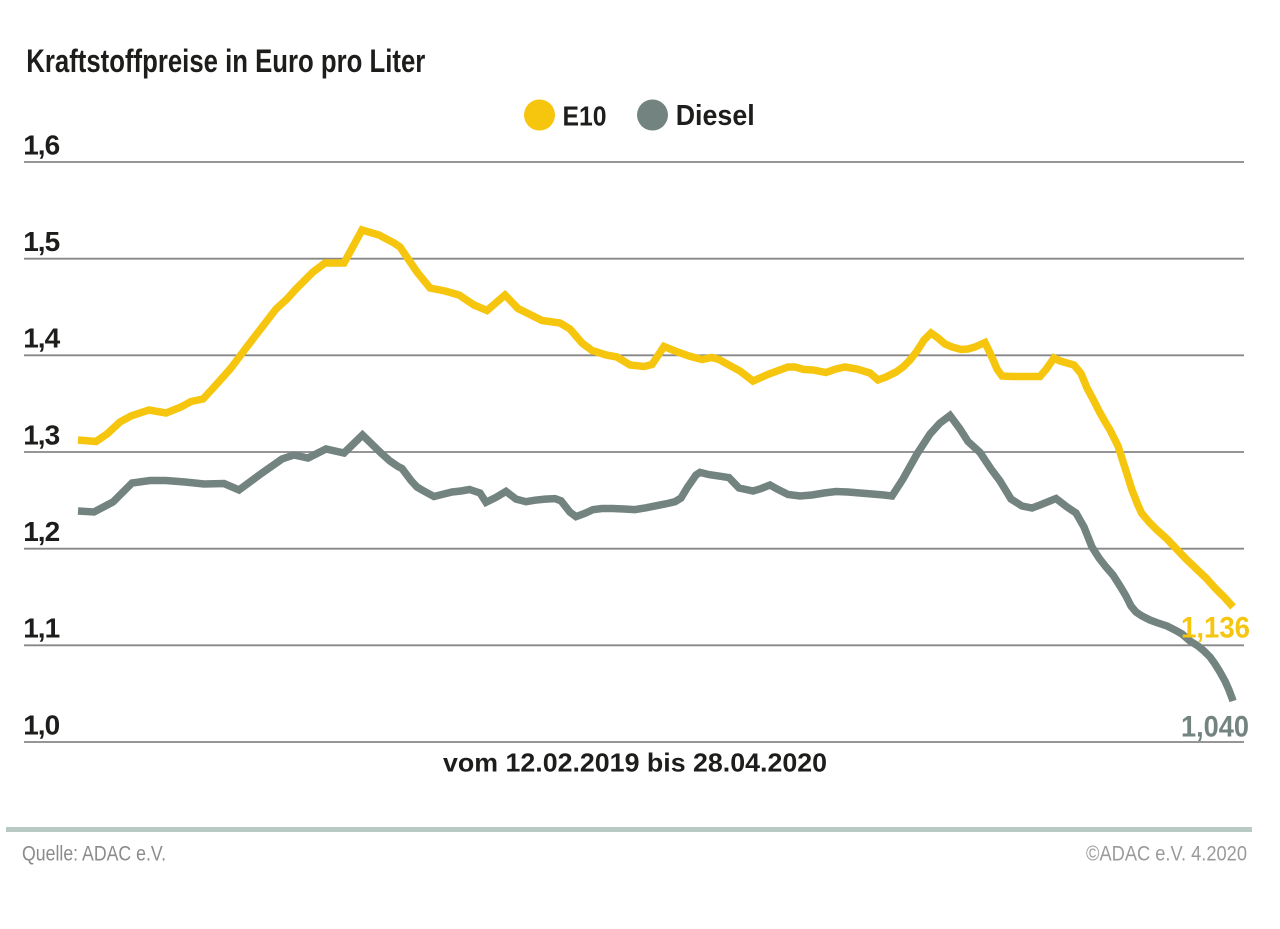 The width and height of the screenshot is (1280, 929). Describe the element at coordinates (41, 531) in the screenshot. I see `svg-text: 1,2` at that location.